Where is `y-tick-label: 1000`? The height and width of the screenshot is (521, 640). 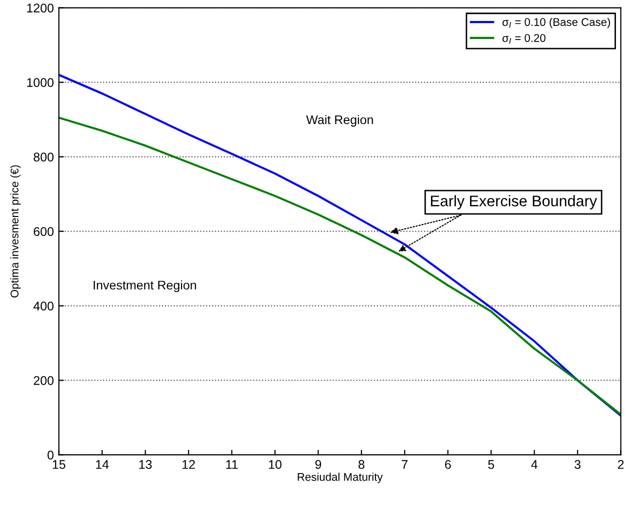
y-tick-label: 1000 is located at coordinates (40, 82).